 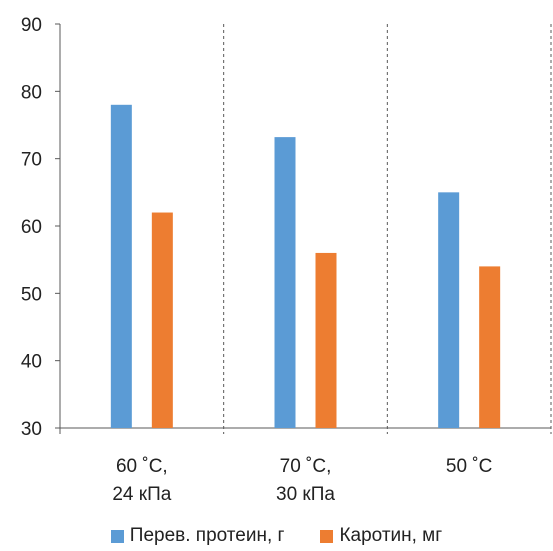 What do you see at coordinates (305, 480) in the screenshot?
I see `x-category-label: 70 ˚C, 30 кПа` at bounding box center [305, 480].